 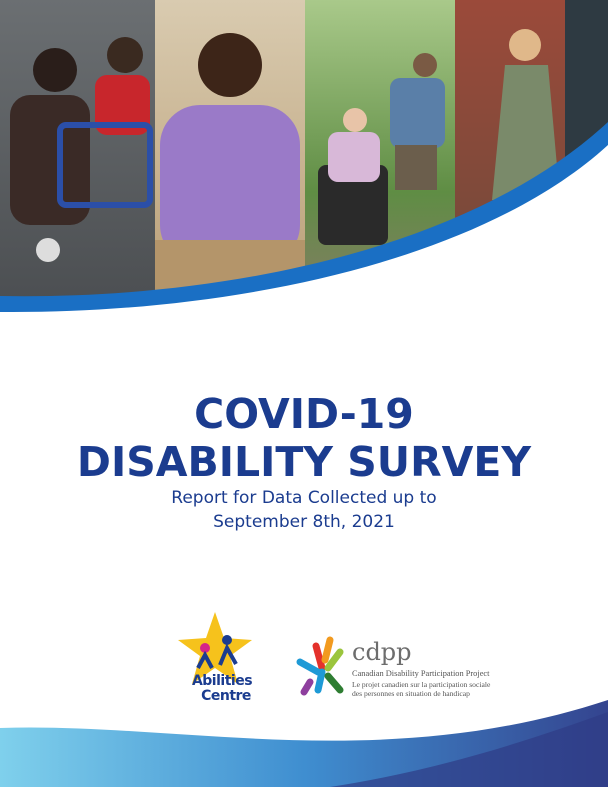 I want to click on photo-wheel, so click(x=48, y=250).